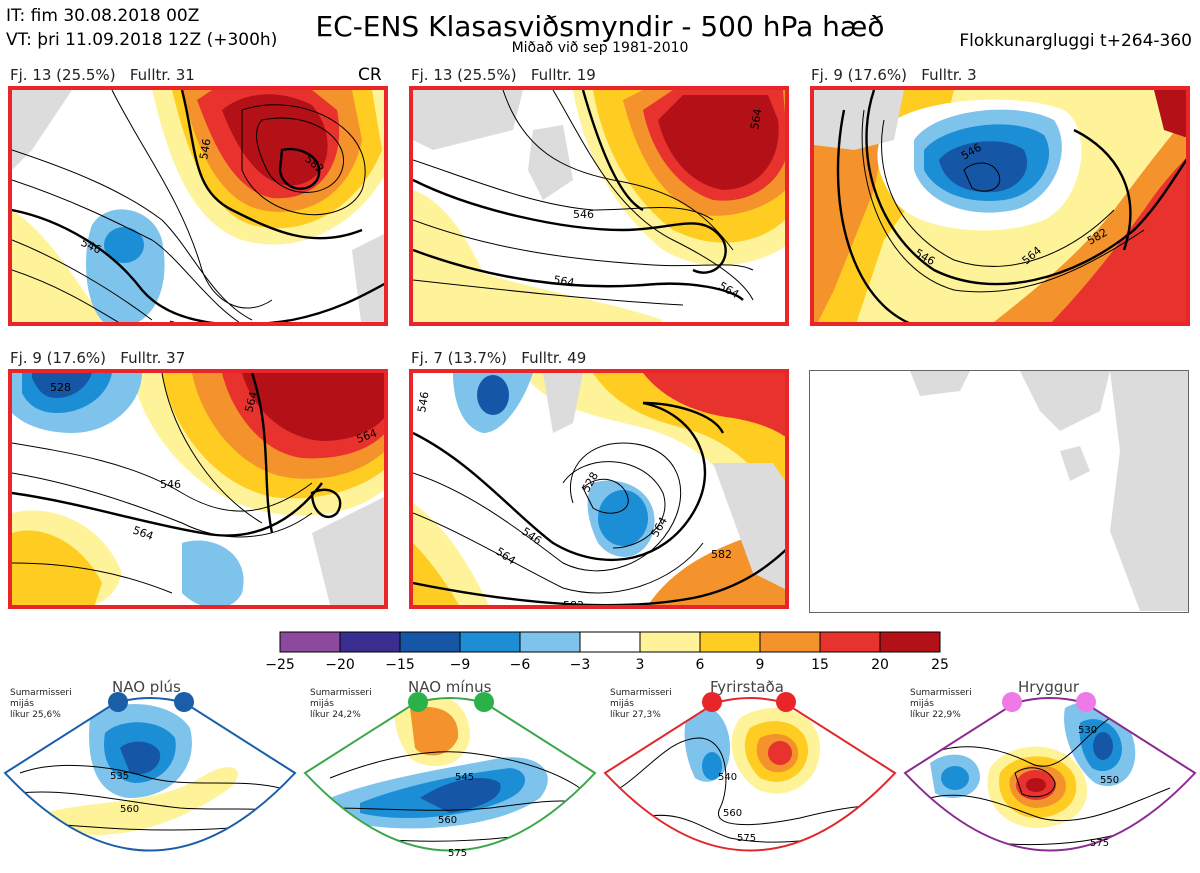 Image resolution: width=1200 pixels, height=873 pixels. What do you see at coordinates (119, 776) in the screenshot?
I see `contour-label: 535` at bounding box center [119, 776].